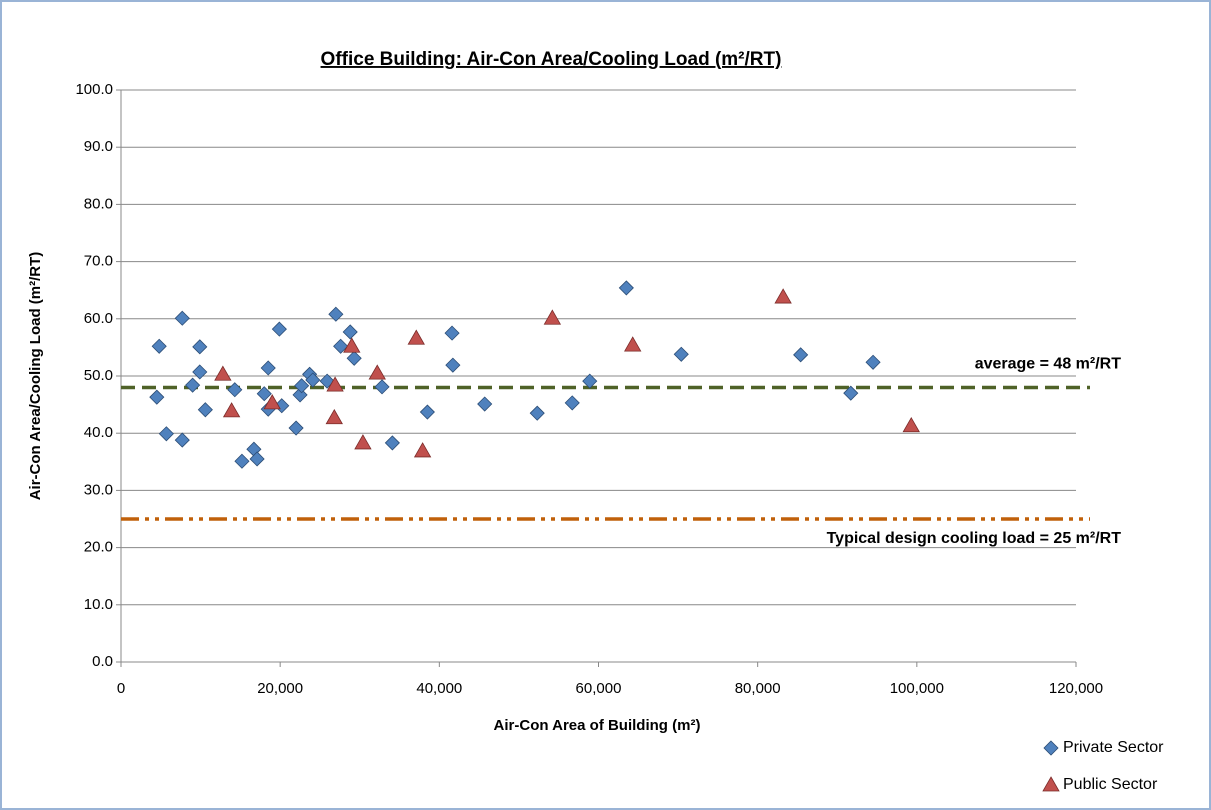  Describe the element at coordinates (98, 261) in the screenshot. I see `y-tick-label: 70.0` at that location.